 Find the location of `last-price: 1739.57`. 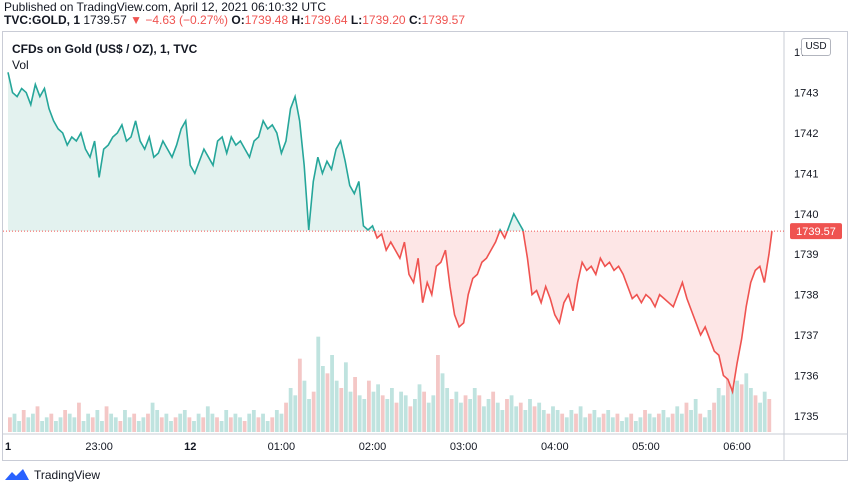

last-price: 1739.57 is located at coordinates (105, 20).